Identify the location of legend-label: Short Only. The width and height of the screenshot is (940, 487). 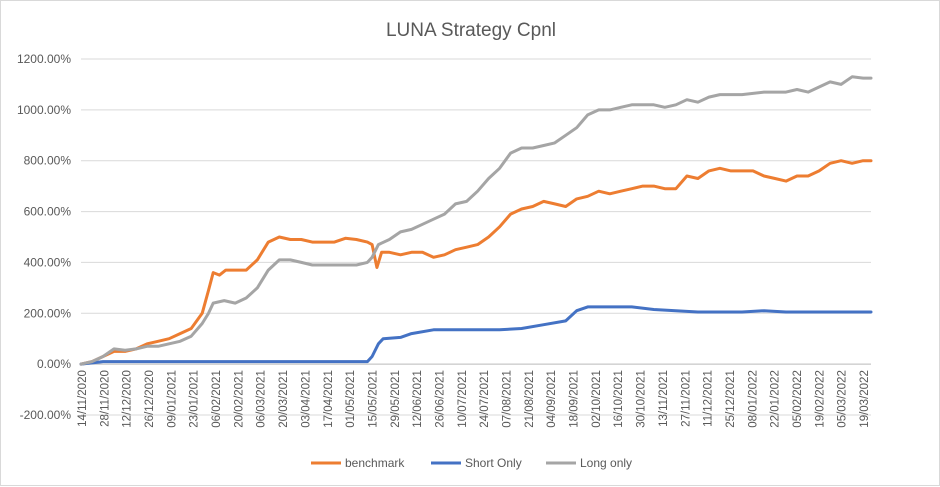
(493, 463).